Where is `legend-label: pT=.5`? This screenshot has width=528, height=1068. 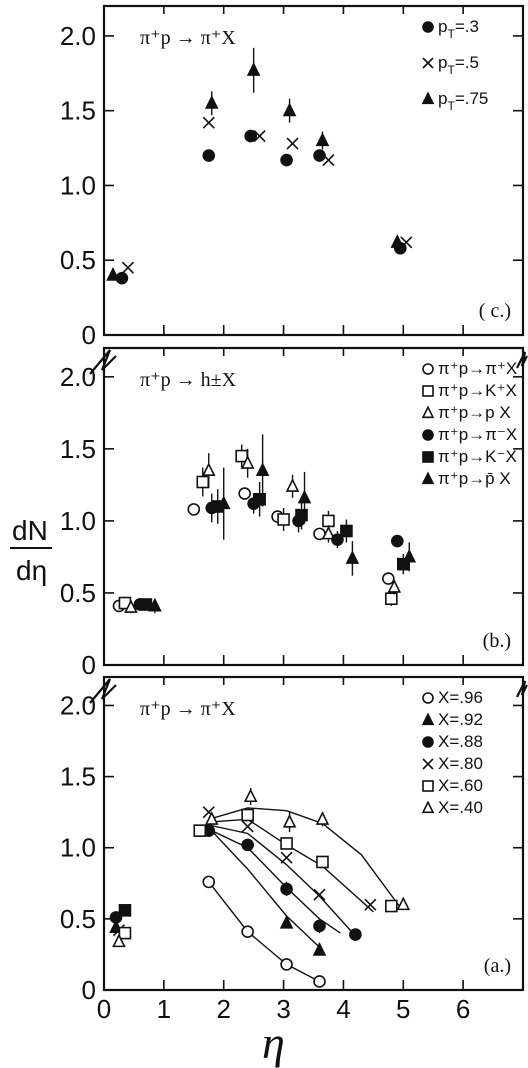
legend-label: pT=.5 is located at coordinates (458, 65).